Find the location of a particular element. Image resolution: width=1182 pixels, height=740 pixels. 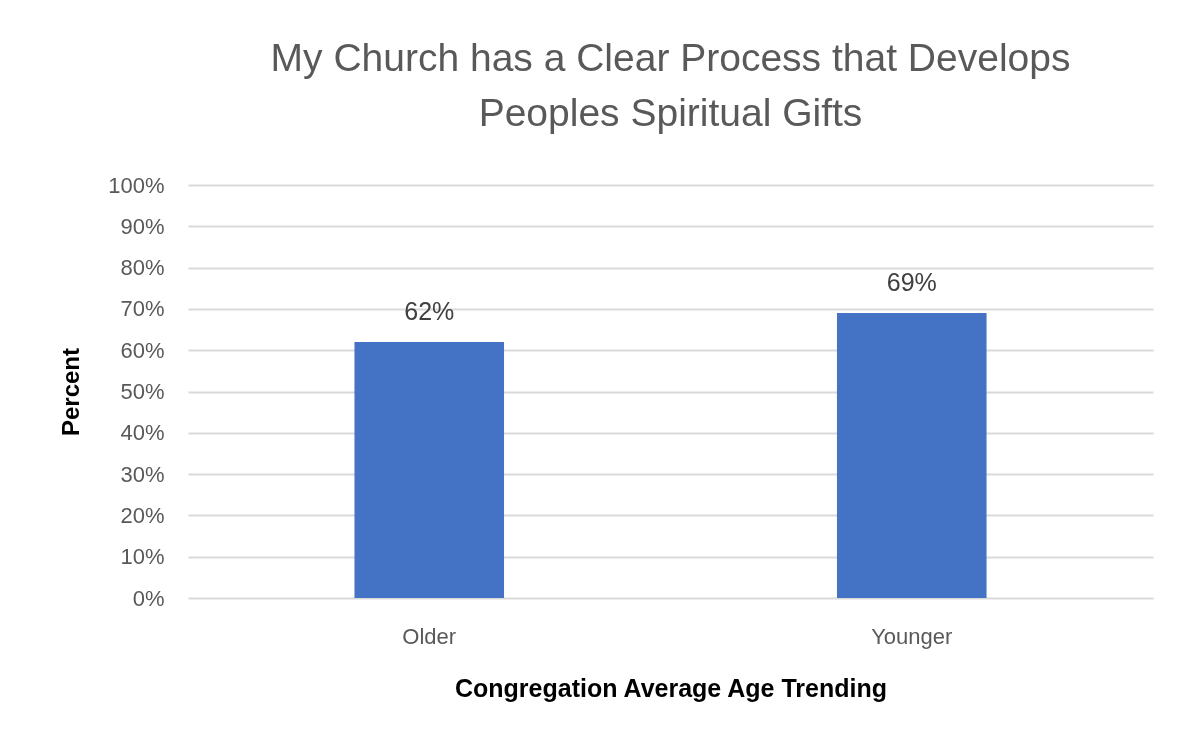

y-tick-label: 60% is located at coordinates (142, 350).